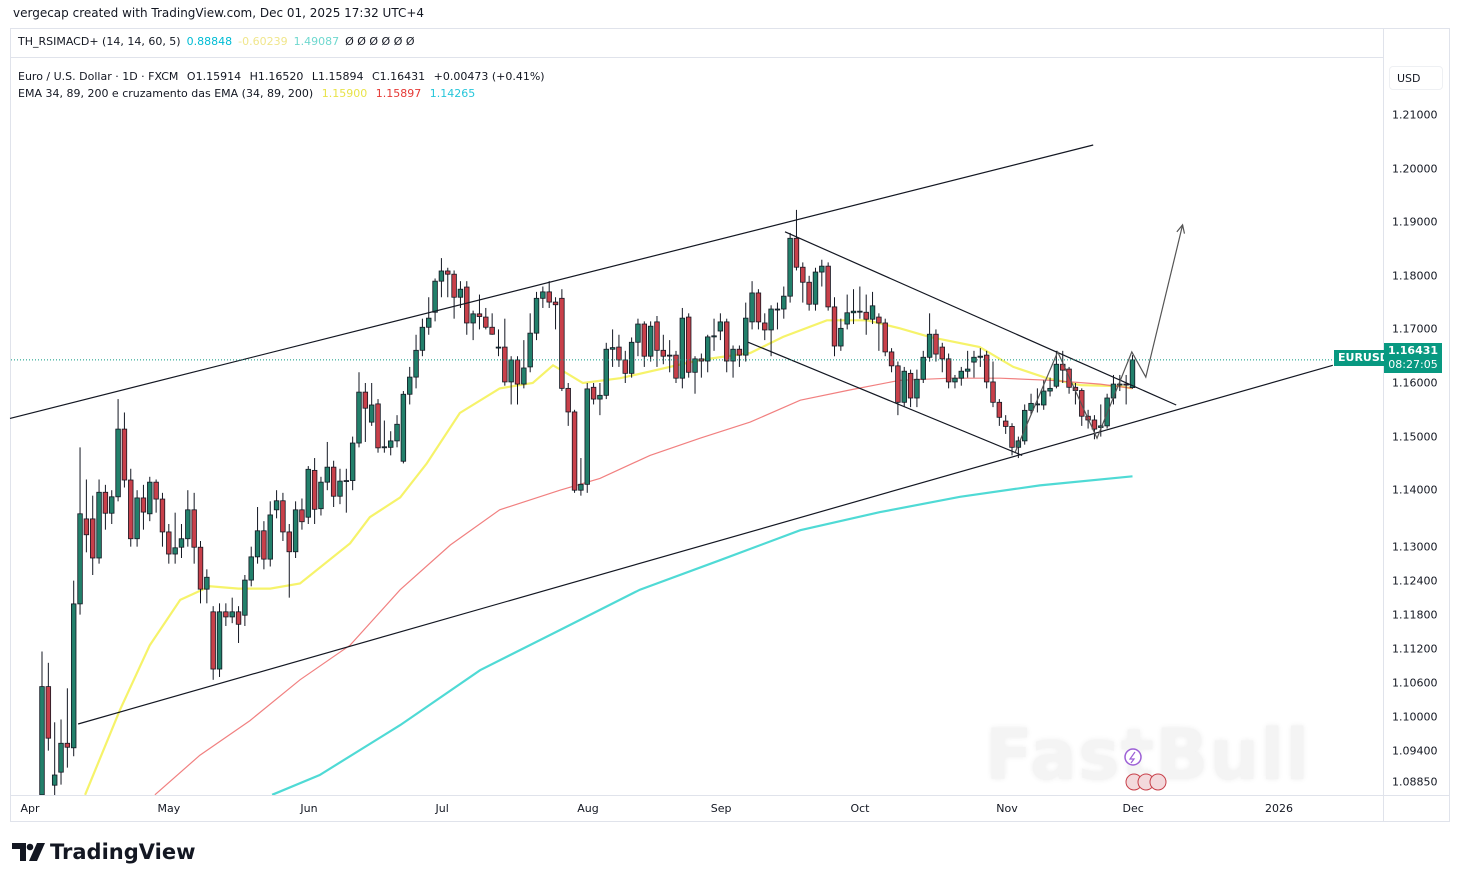 The image size is (1461, 883). I want to click on descending-upper-drawing, so click(980, 318).